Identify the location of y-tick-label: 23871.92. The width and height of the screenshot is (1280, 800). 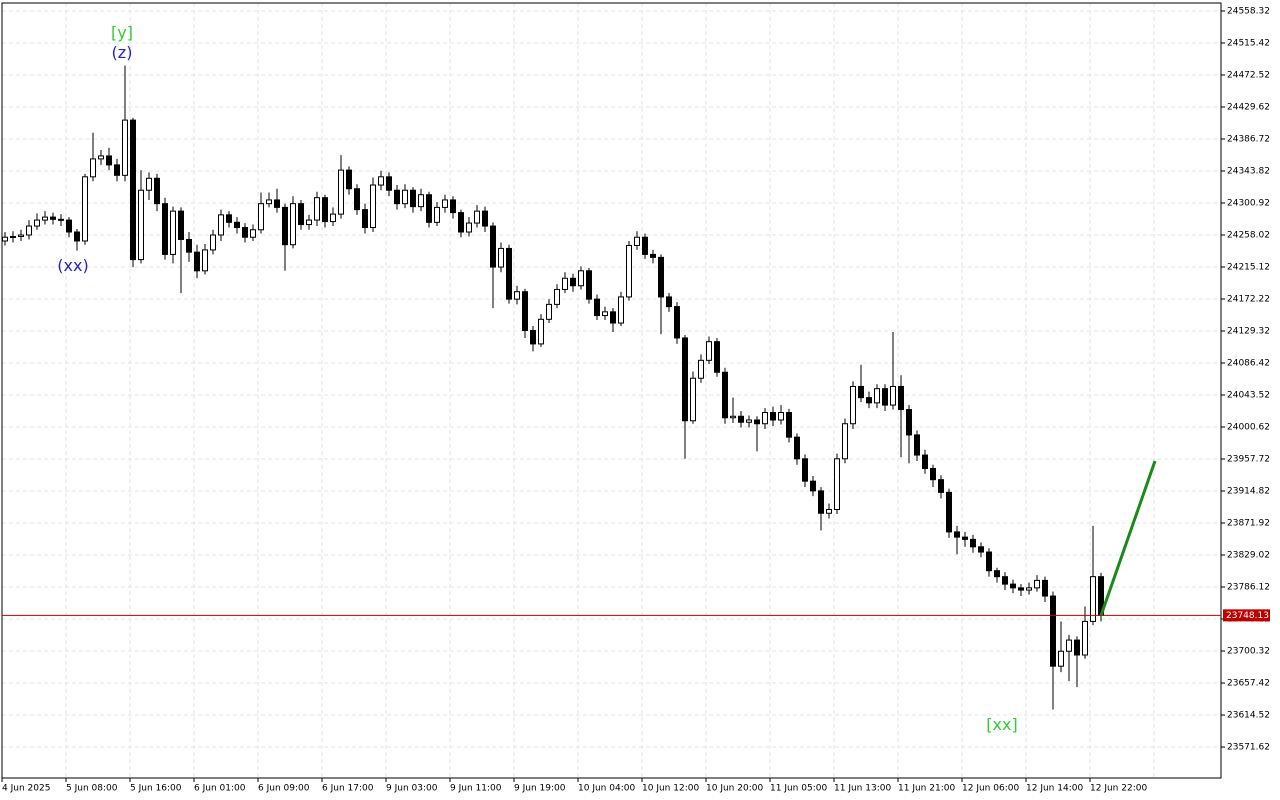
(1248, 524).